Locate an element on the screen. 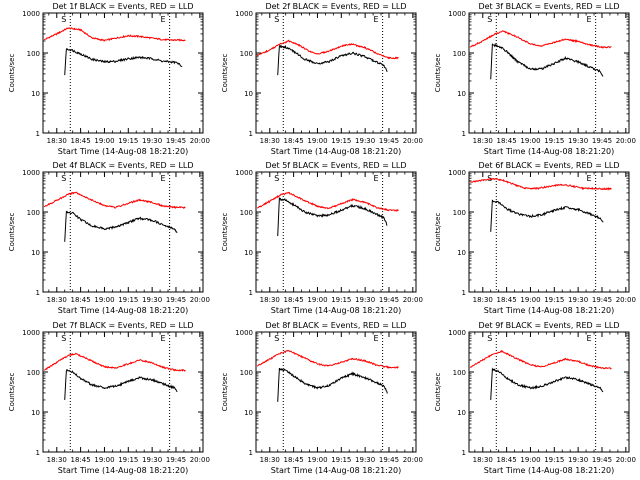 Image resolution: width=640 pixels, height=480 pixels. chart-title: Det 5f BLACK = Events, RED = LLD is located at coordinates (335, 165).